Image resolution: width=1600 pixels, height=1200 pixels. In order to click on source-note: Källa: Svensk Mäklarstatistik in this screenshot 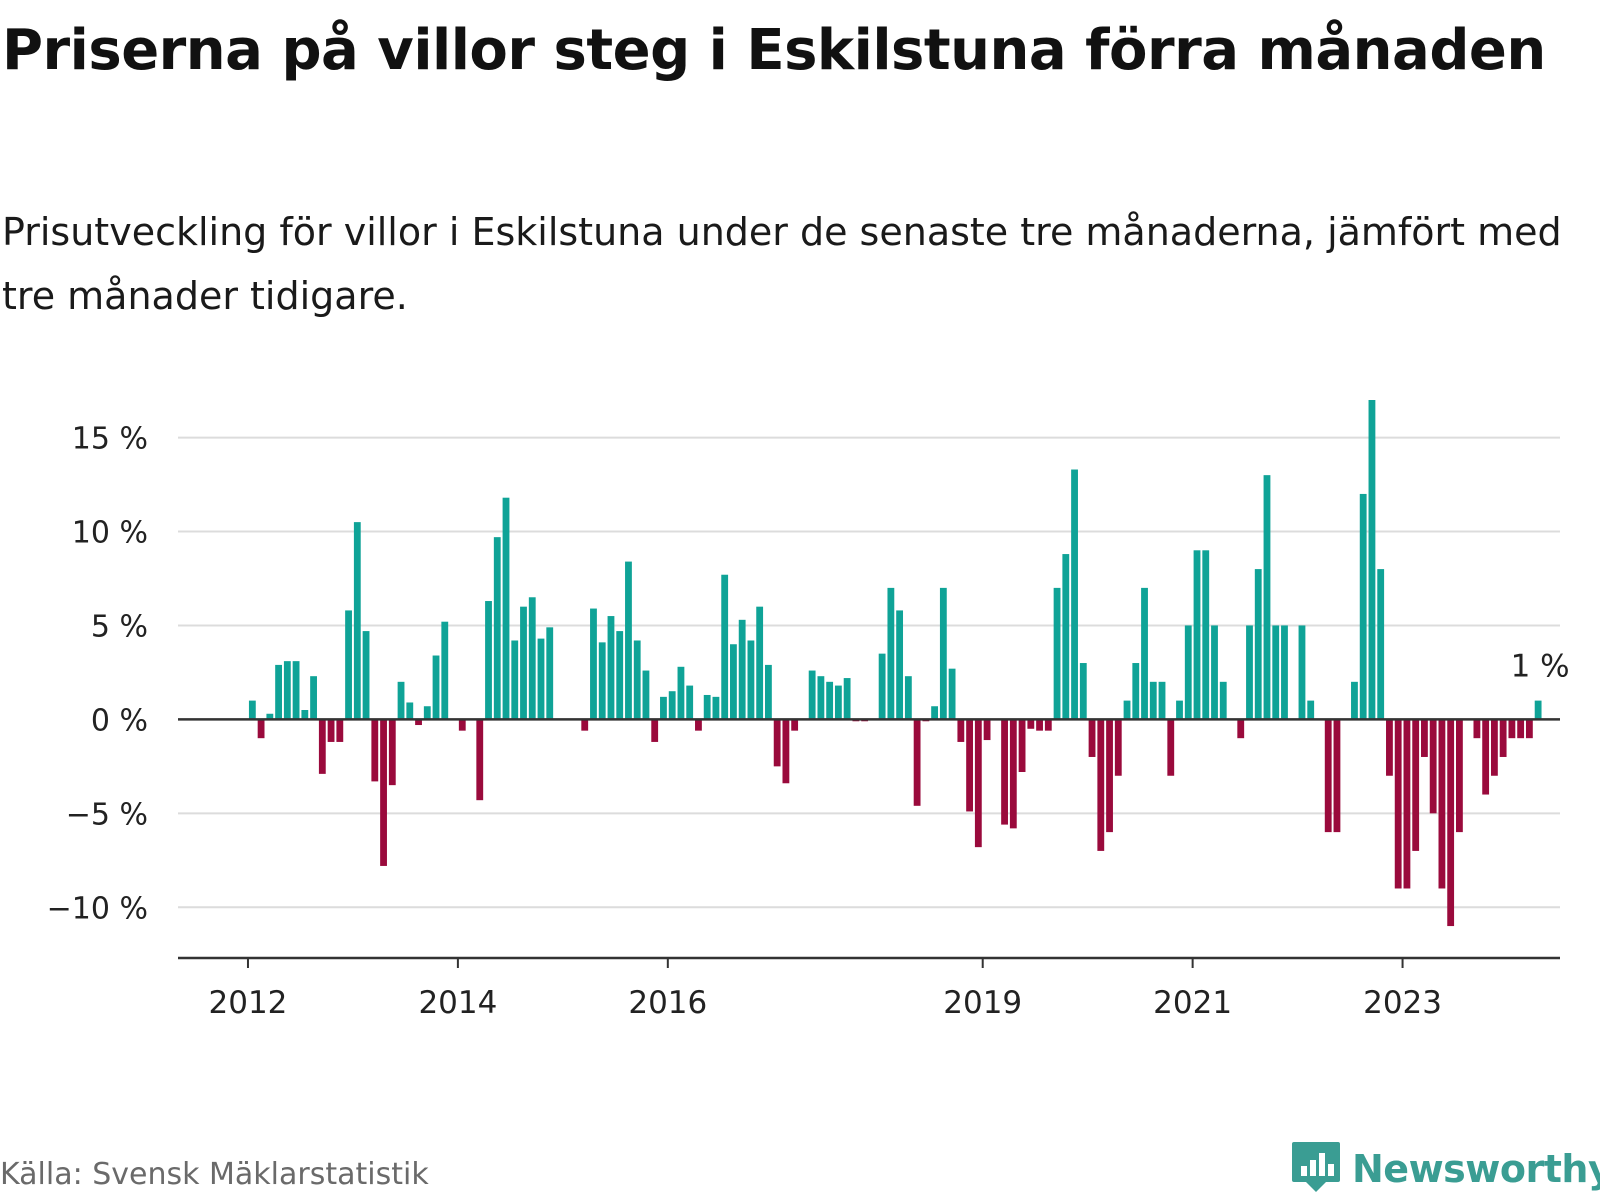, I will do `click(214, 1174)`.